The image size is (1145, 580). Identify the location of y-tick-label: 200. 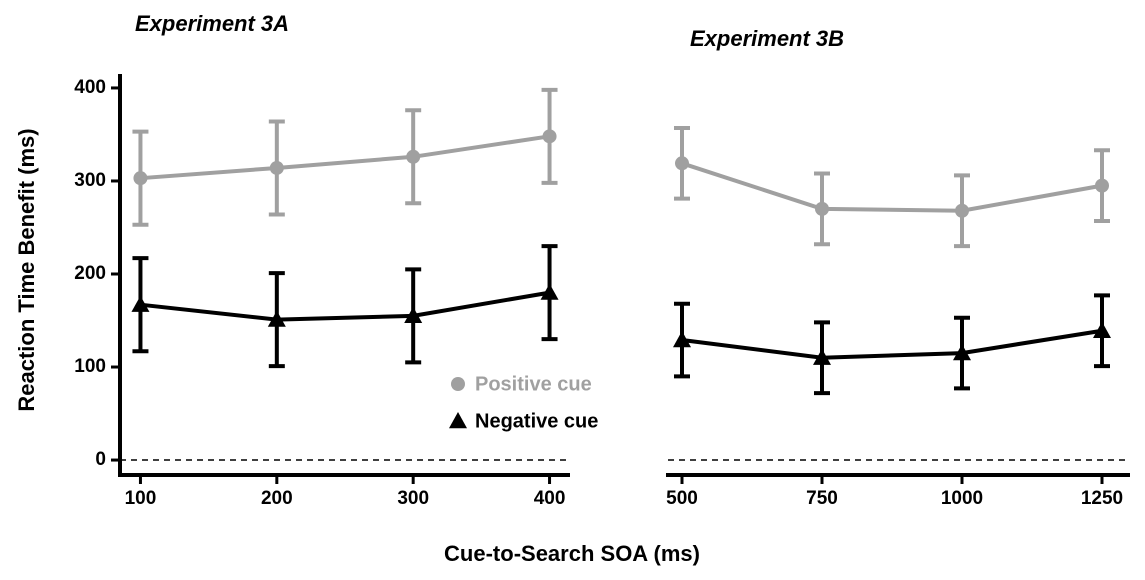
(90, 273).